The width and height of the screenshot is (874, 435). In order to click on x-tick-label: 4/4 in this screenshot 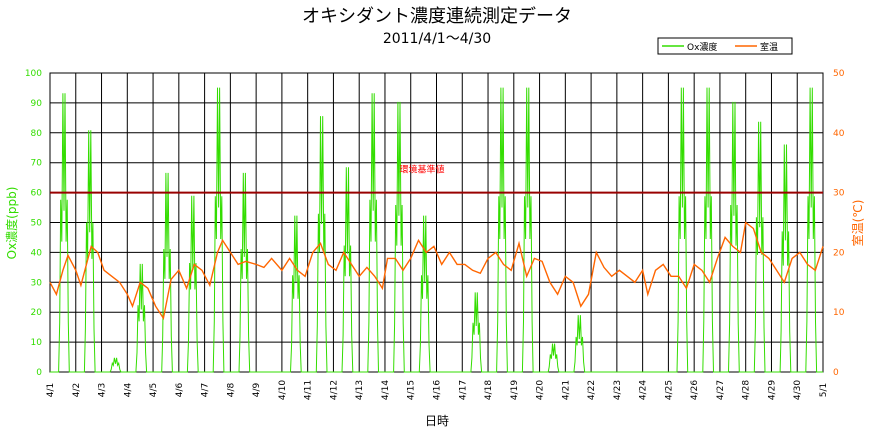, I will do `click(128, 389)`.